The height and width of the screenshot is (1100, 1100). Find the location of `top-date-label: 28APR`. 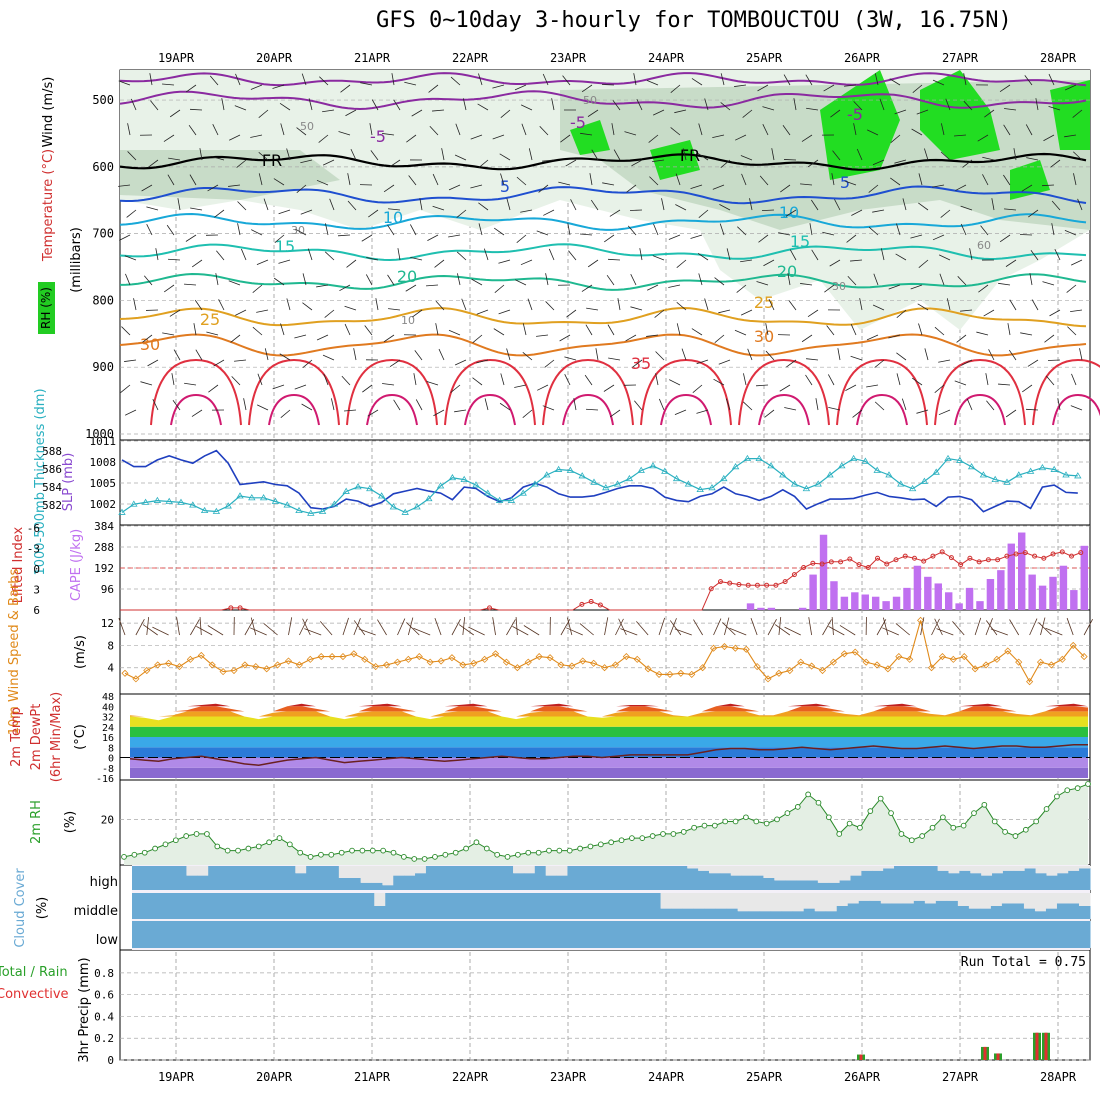

top-date-label: 28APR is located at coordinates (1058, 58).